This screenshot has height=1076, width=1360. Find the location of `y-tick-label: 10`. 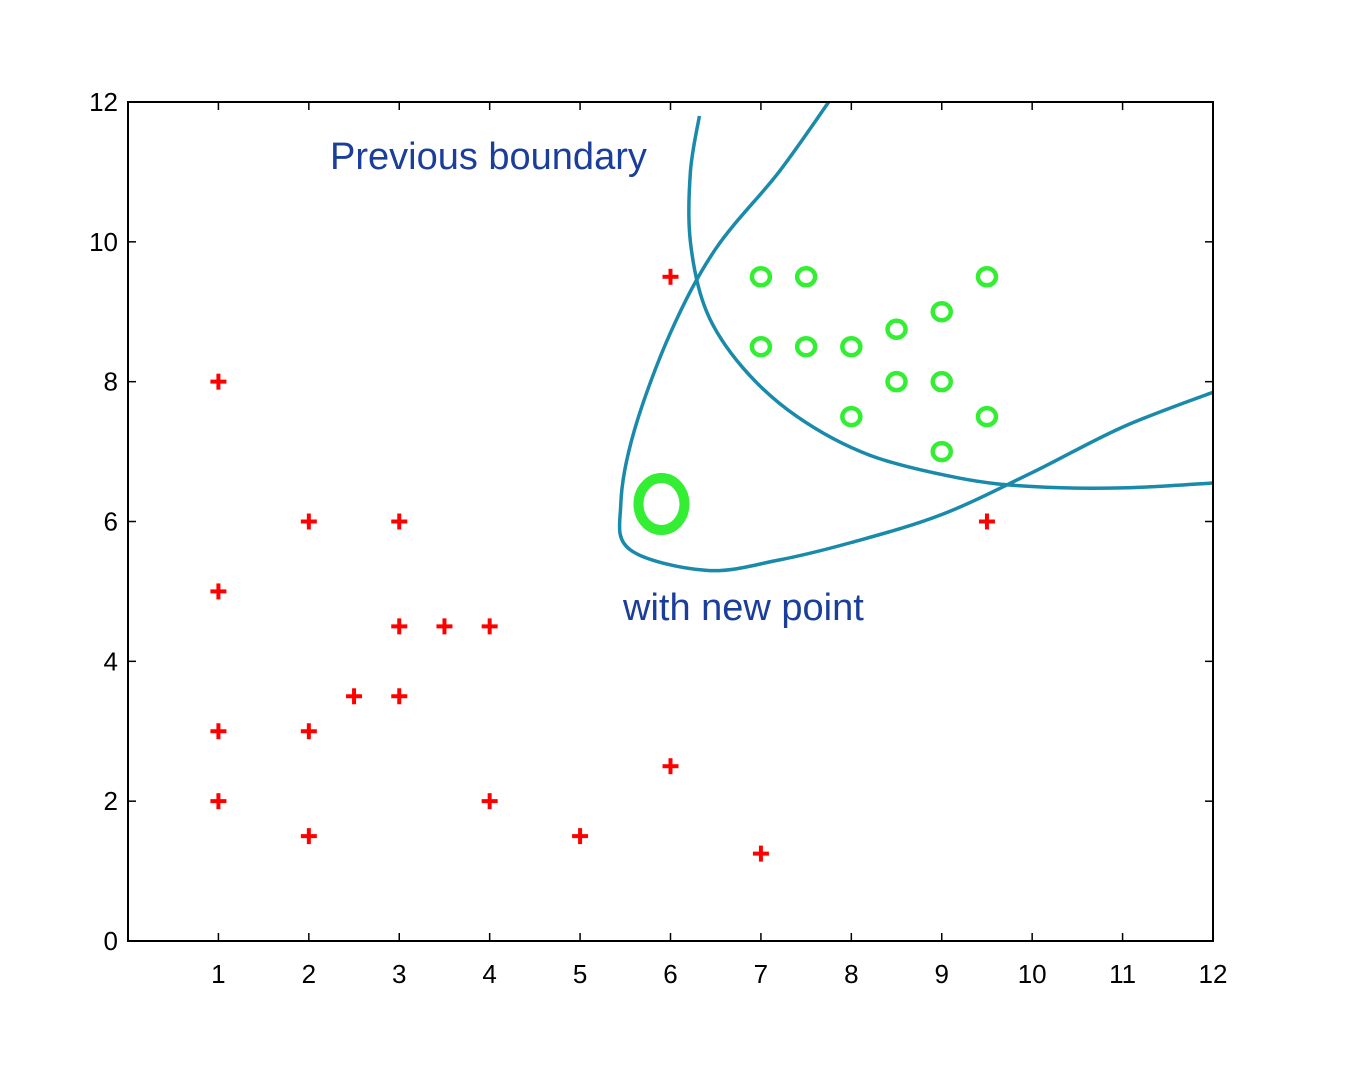

y-tick-label: 10 is located at coordinates (103, 242).